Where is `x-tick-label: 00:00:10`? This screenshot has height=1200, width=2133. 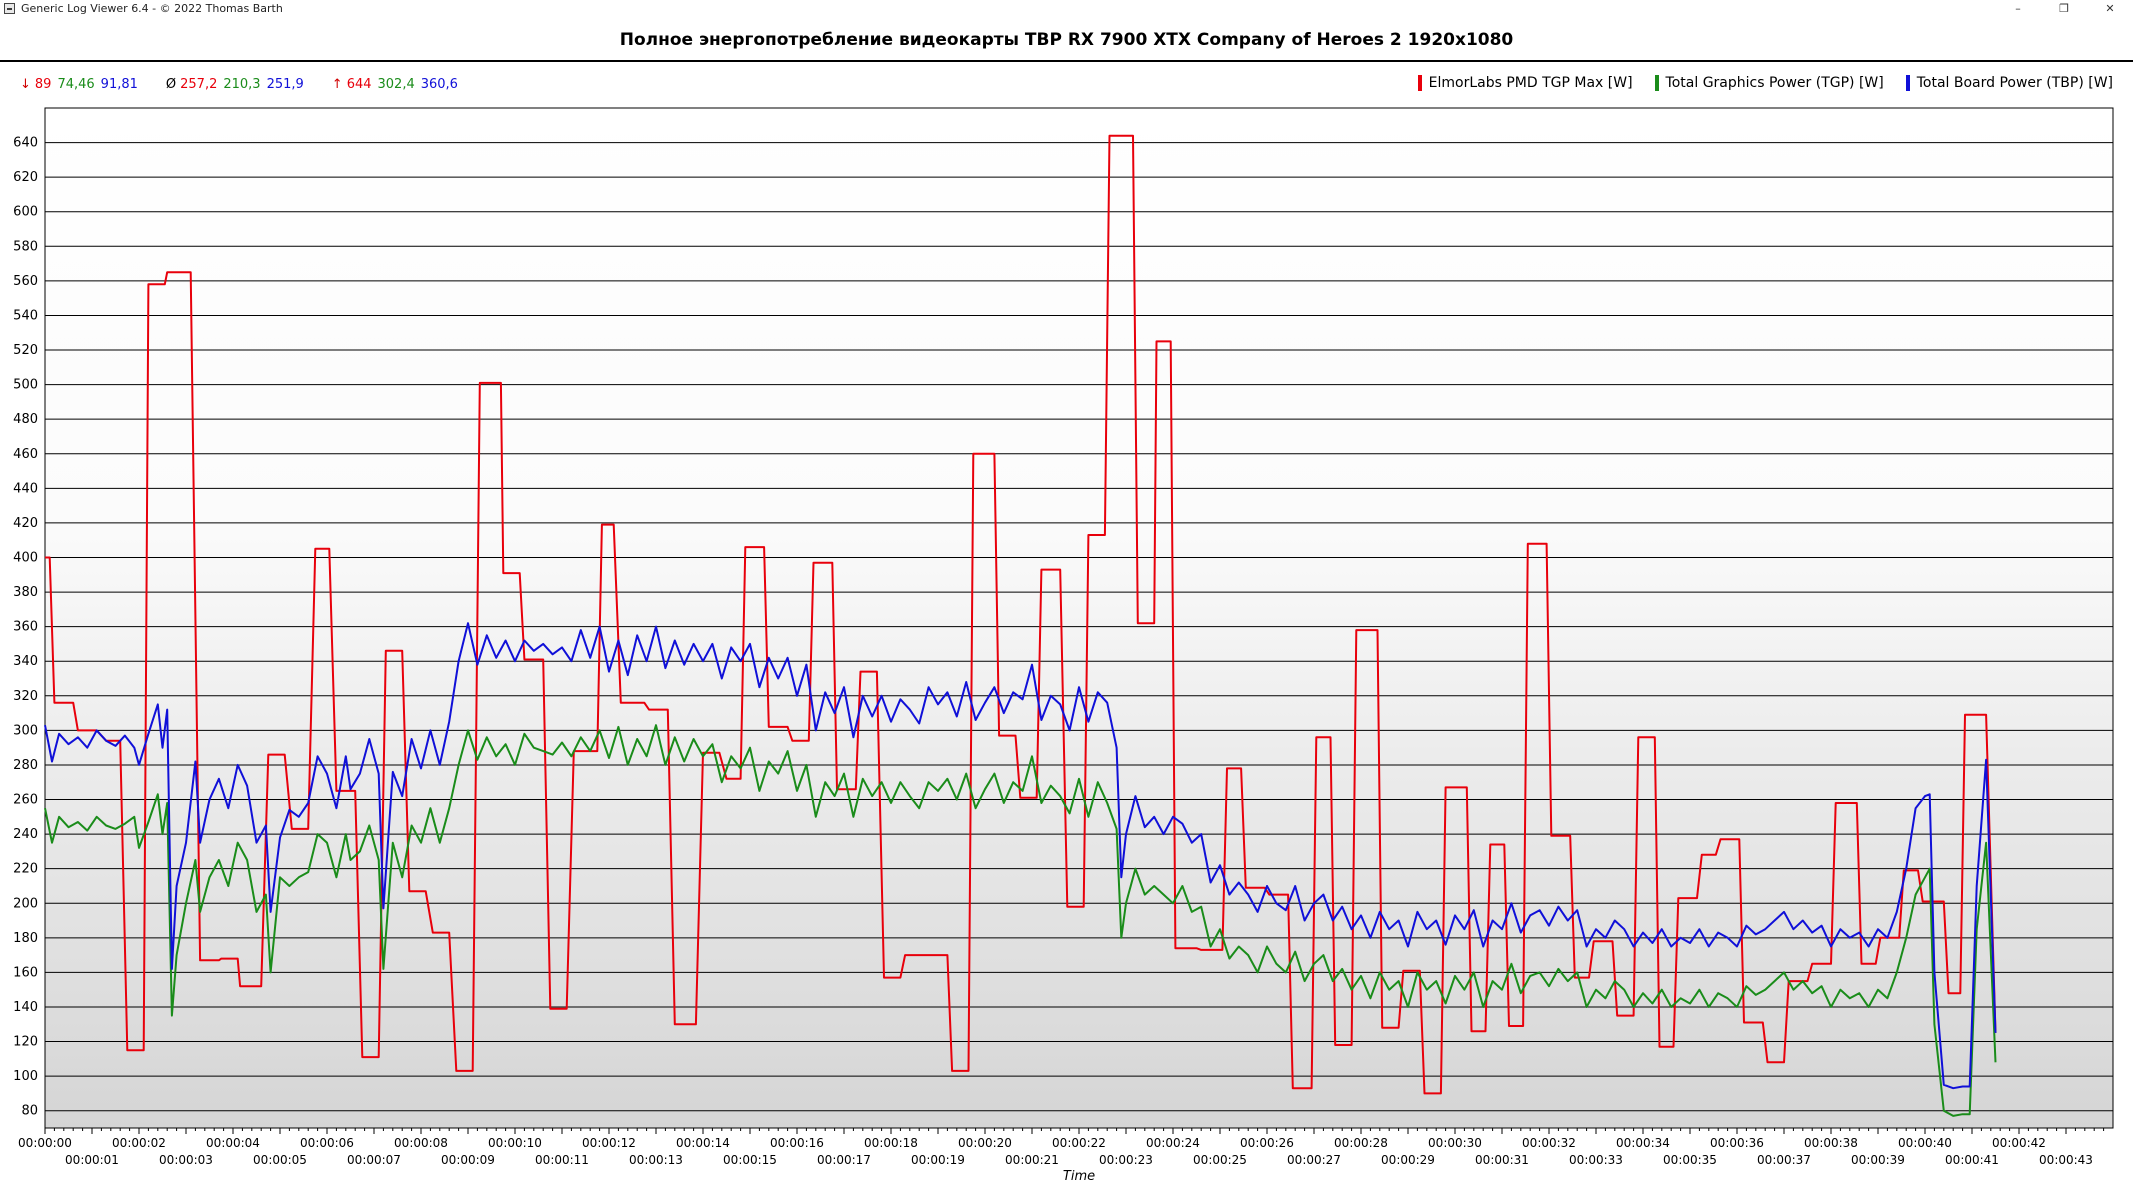
x-tick-label: 00:00:10 is located at coordinates (515, 1143).